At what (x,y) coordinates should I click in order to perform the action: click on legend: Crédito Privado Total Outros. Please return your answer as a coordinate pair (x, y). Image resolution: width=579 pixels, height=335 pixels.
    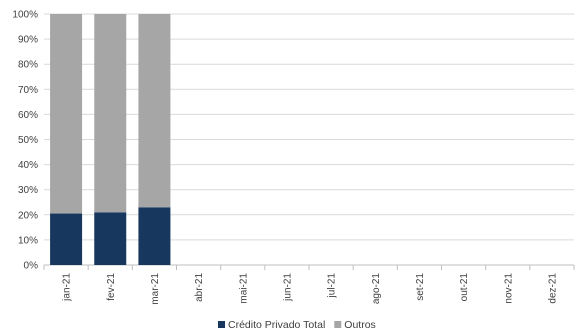
    Looking at the image, I should click on (297, 325).